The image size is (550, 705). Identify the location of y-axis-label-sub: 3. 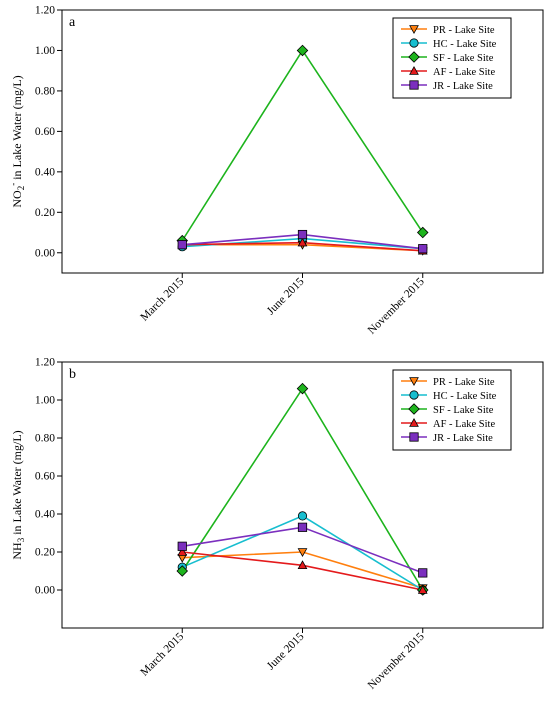
(21, 539).